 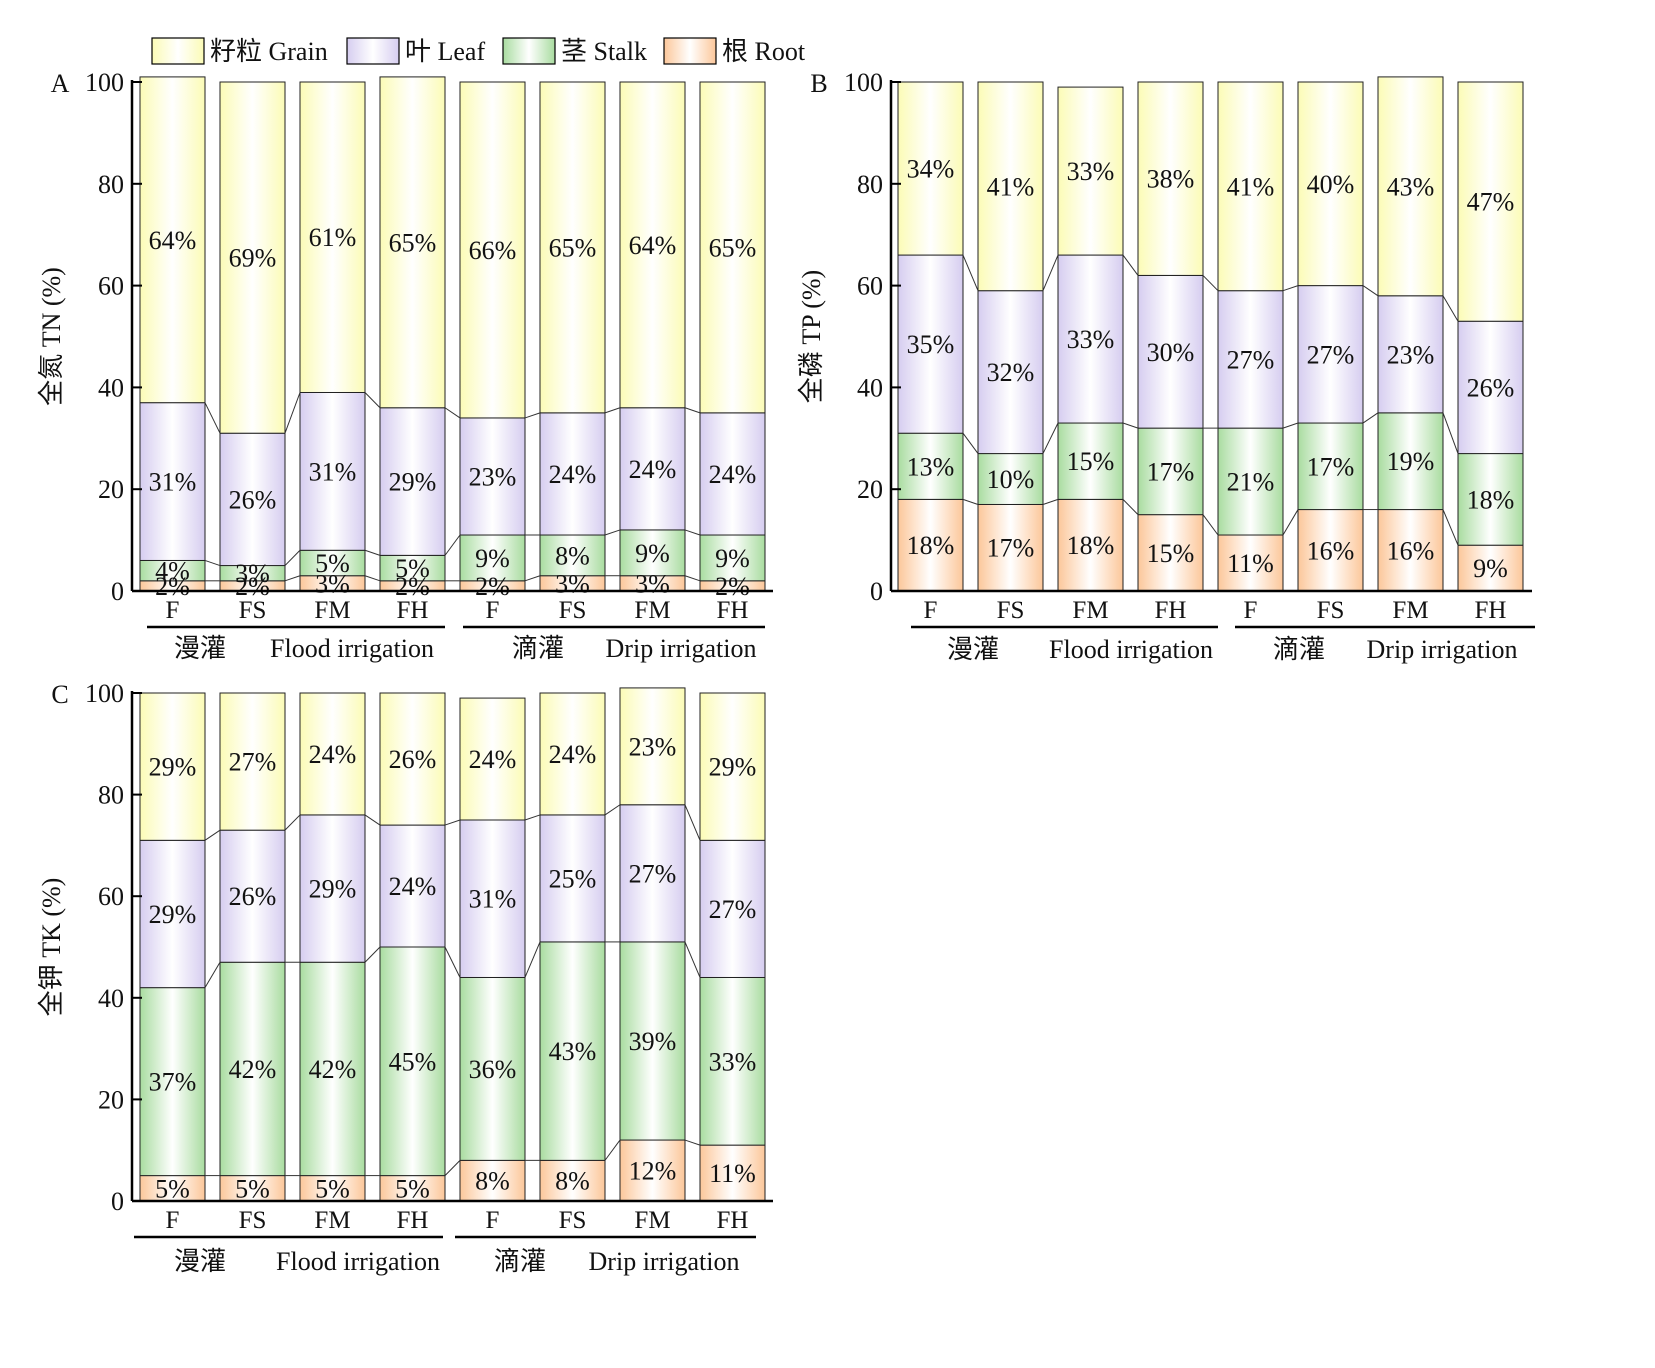 What do you see at coordinates (253, 762) in the screenshot?
I see `data-label-C-grain-2: 27%` at bounding box center [253, 762].